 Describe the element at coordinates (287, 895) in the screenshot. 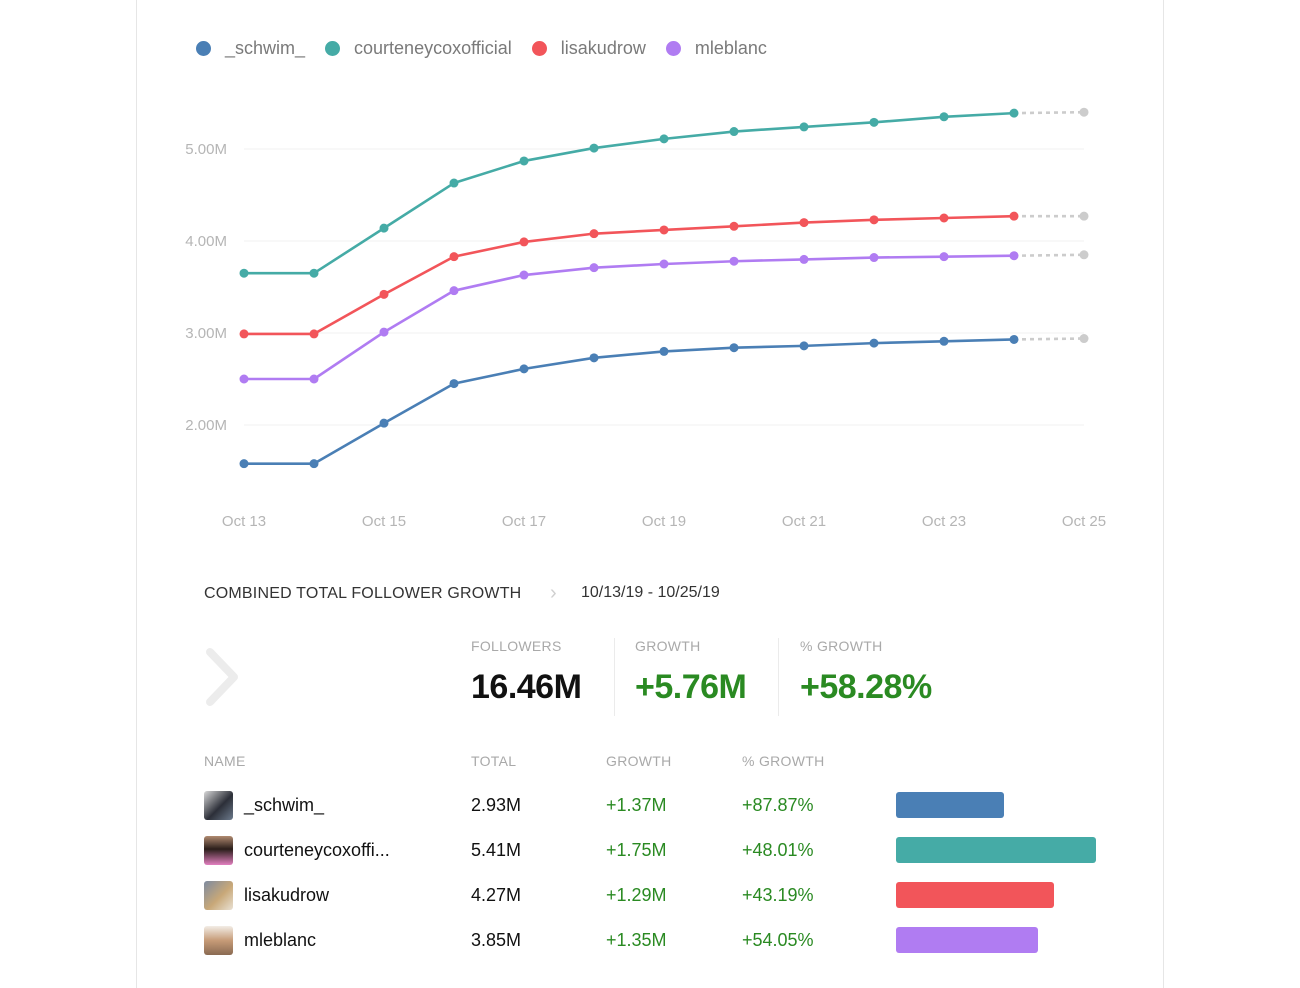

I see `cell-name: lisakudrow` at that location.